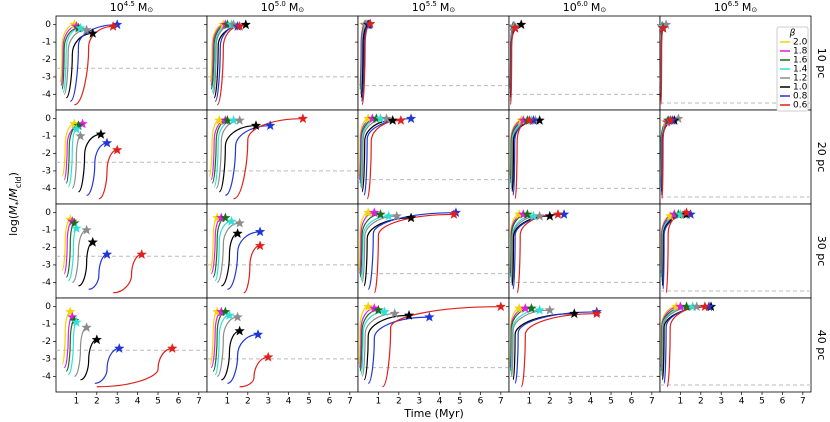  I want to click on column-title: 105.5 M⊙, so click(434, 7).